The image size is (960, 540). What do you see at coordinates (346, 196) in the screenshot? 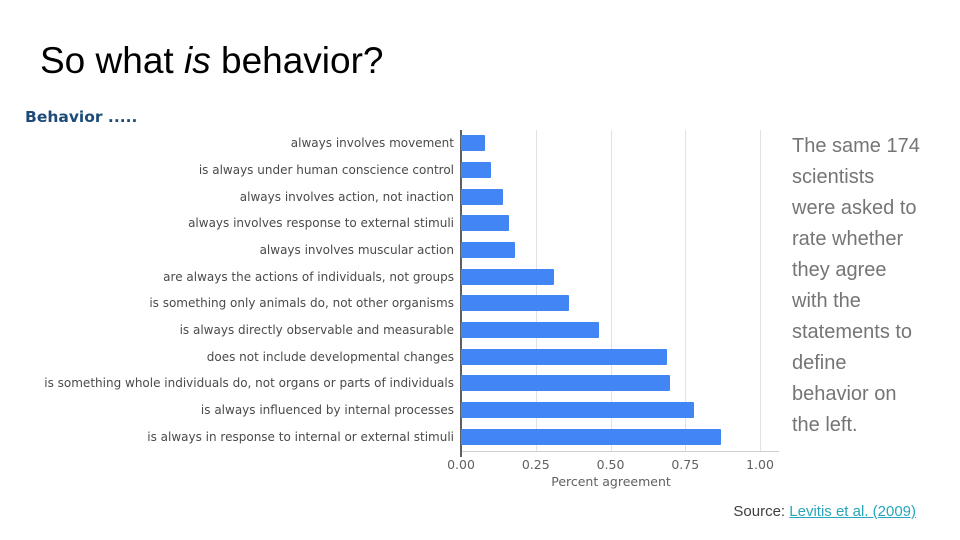
I see `category-label: always involves action, not inaction` at bounding box center [346, 196].